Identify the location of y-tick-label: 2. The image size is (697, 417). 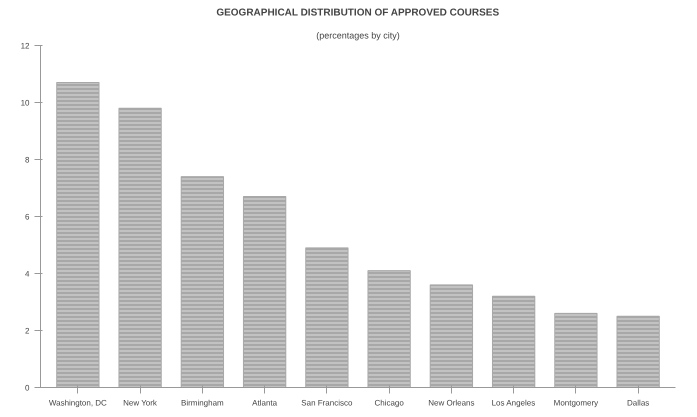
(27, 331).